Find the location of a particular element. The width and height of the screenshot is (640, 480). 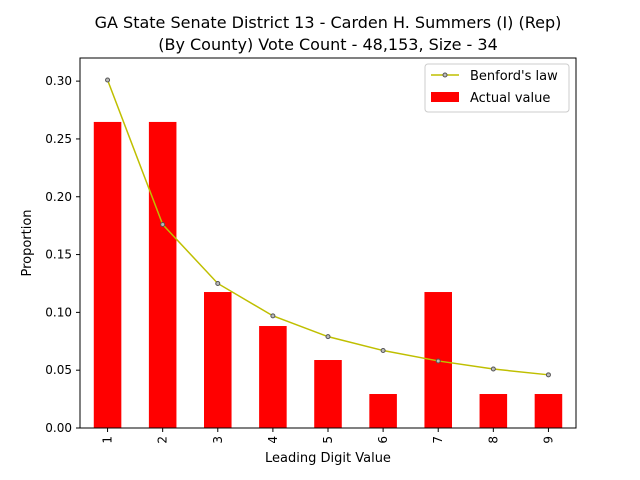

y-tick-label: 0.10 is located at coordinates (58, 312).